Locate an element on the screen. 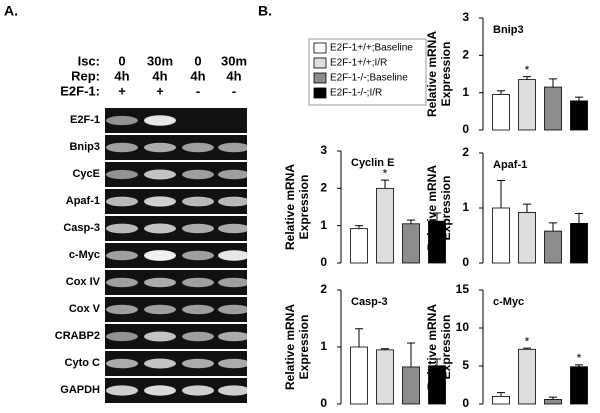 This screenshot has width=600, height=413. legend-label: E2F-1-/-;Baseline is located at coordinates (369, 78).